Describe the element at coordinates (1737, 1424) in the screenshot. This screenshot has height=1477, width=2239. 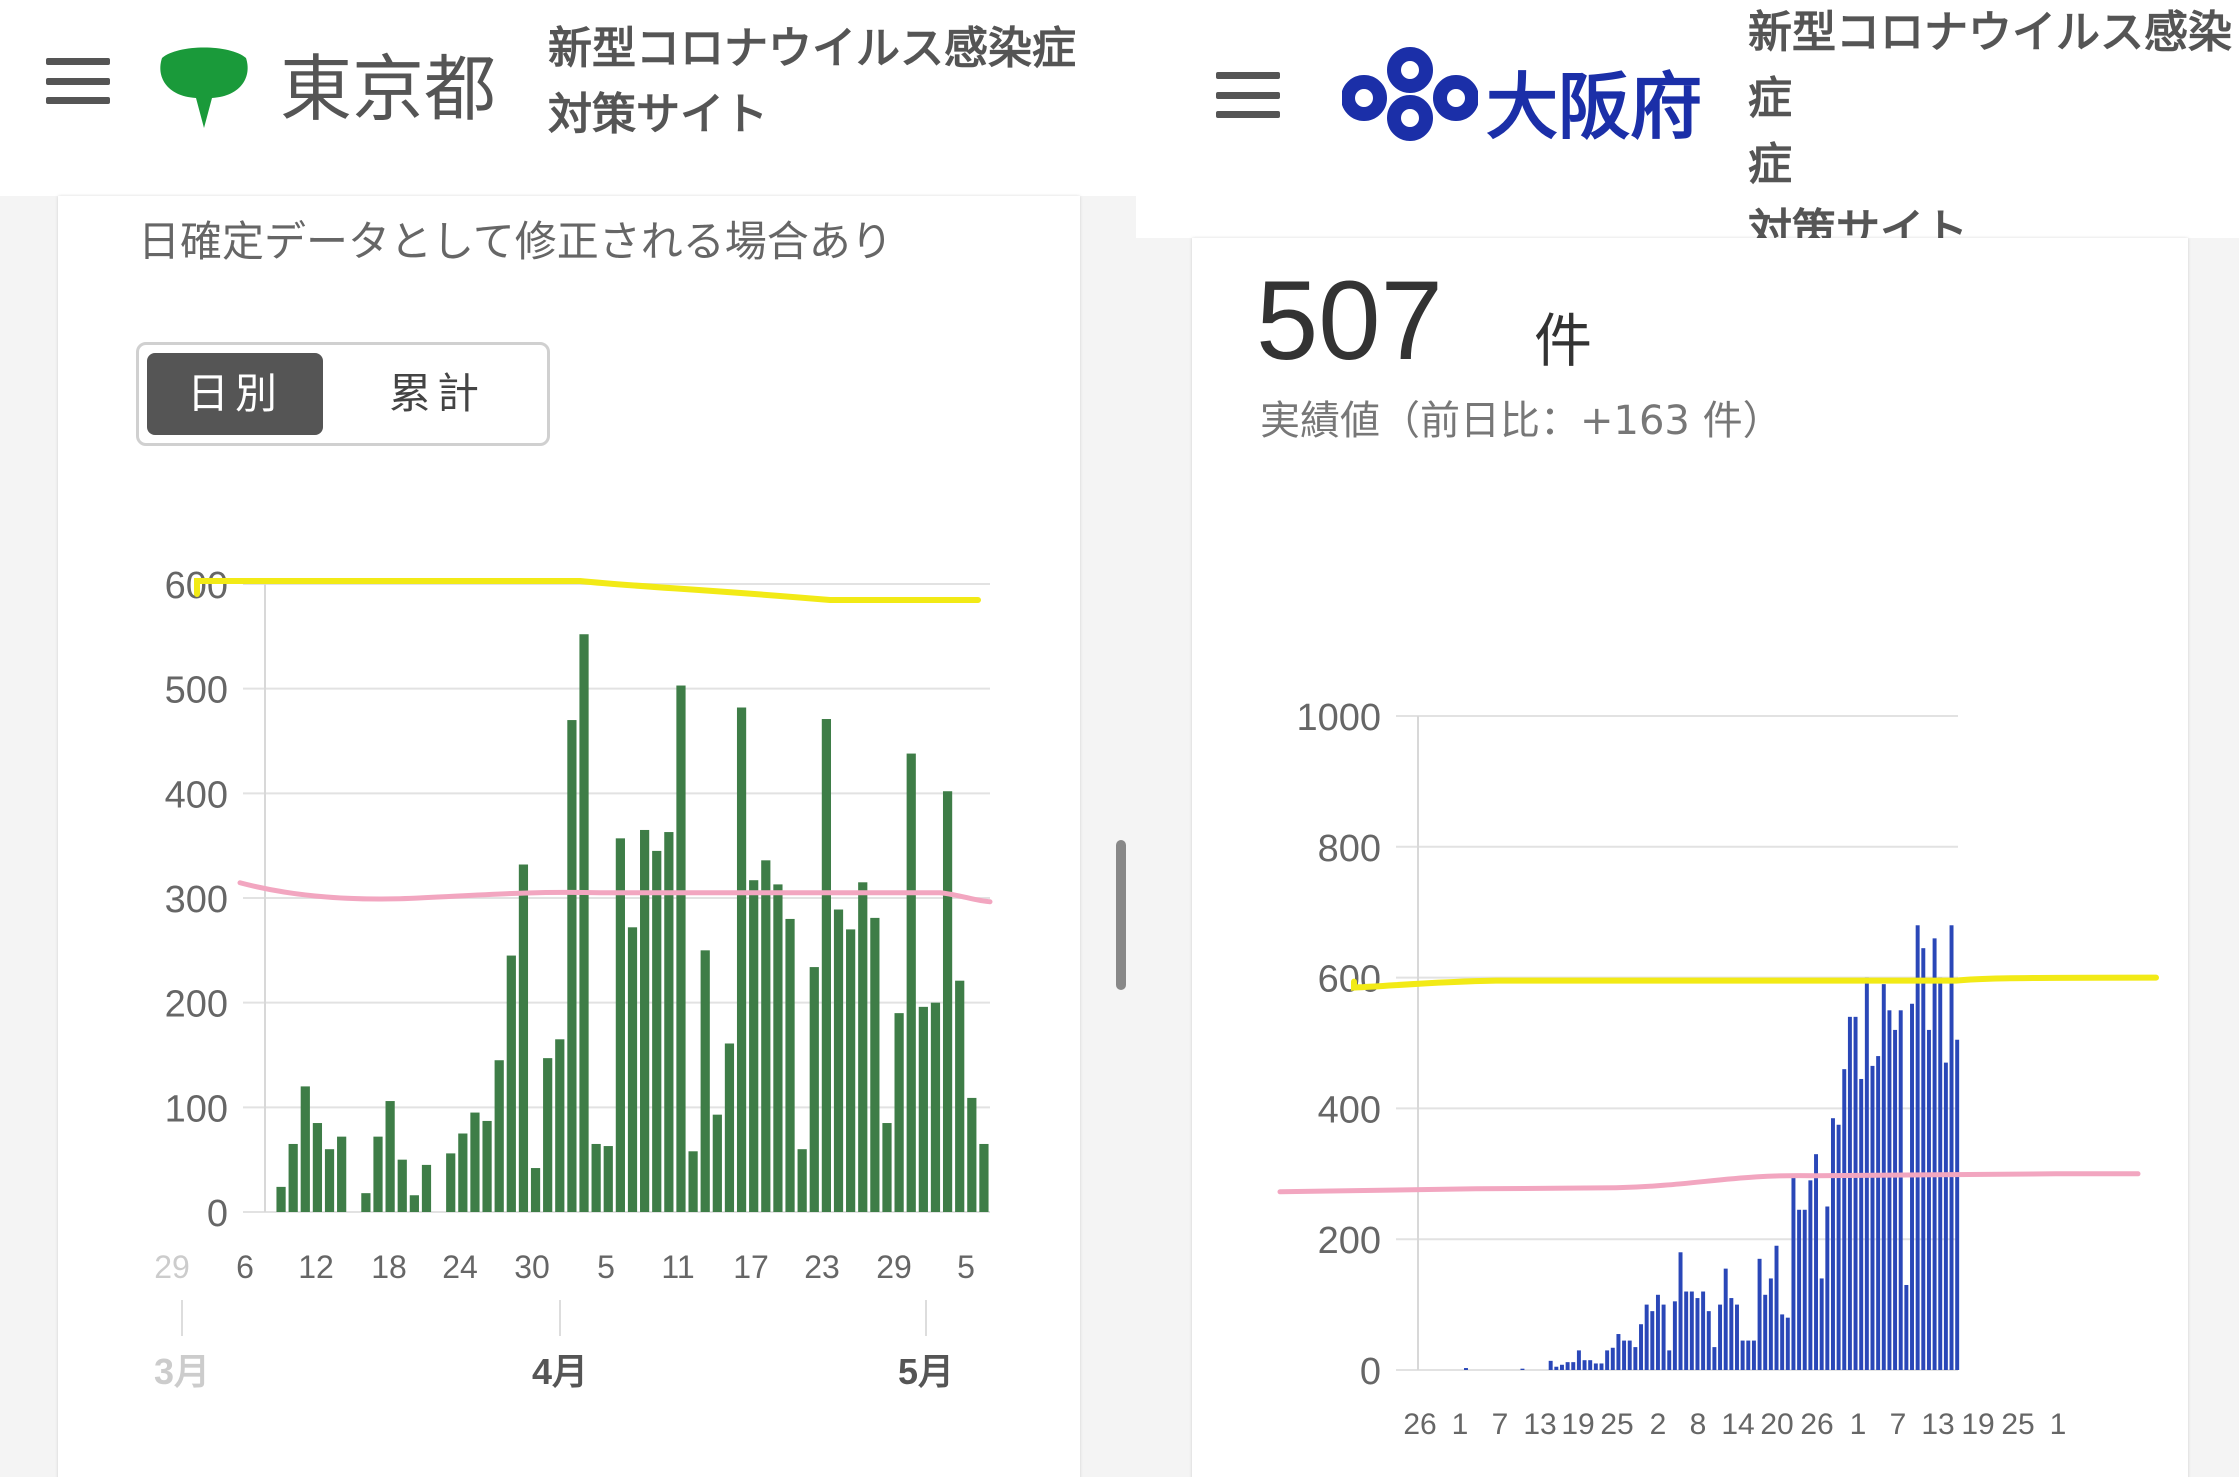
I see `x-tick-label: 14` at that location.